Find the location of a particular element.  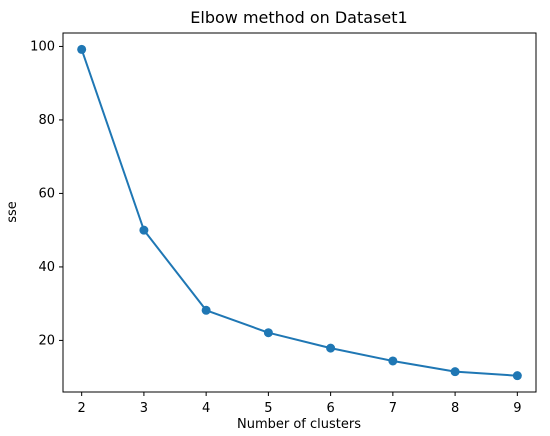

x-axis-ticks: 2 3 4 5 6 7 8 9 is located at coordinates (299, 404).